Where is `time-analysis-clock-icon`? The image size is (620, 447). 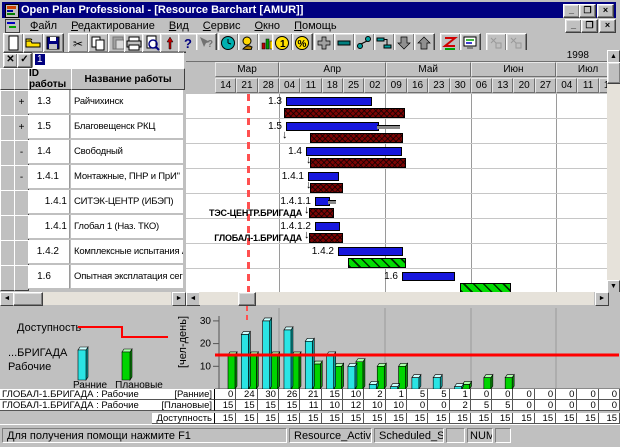
time-analysis-clock-icon is located at coordinates (228, 43).